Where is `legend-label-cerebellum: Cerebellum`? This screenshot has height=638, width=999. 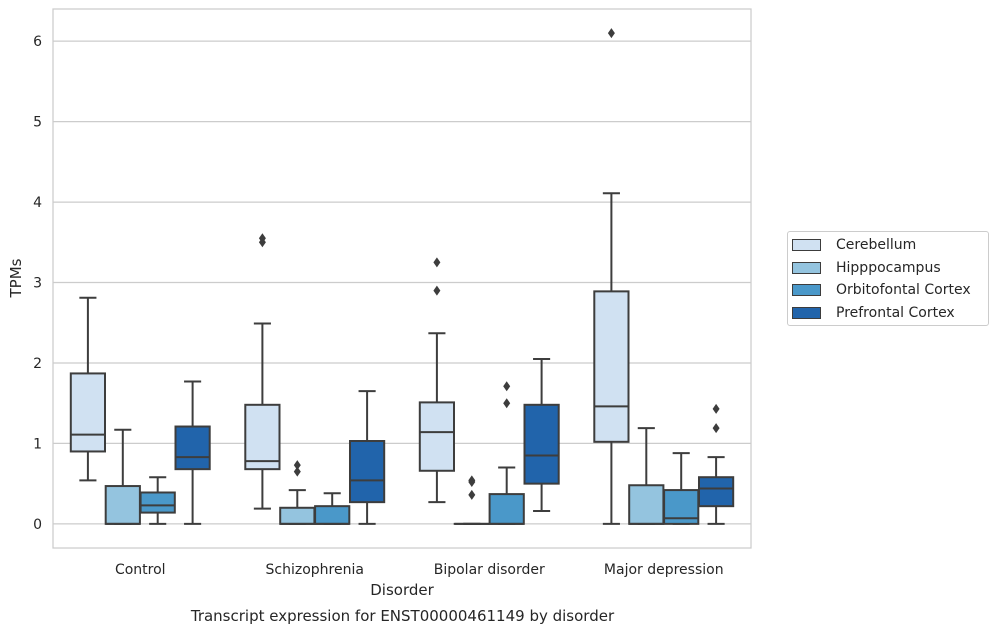 legend-label-cerebellum: Cerebellum is located at coordinates (876, 245).